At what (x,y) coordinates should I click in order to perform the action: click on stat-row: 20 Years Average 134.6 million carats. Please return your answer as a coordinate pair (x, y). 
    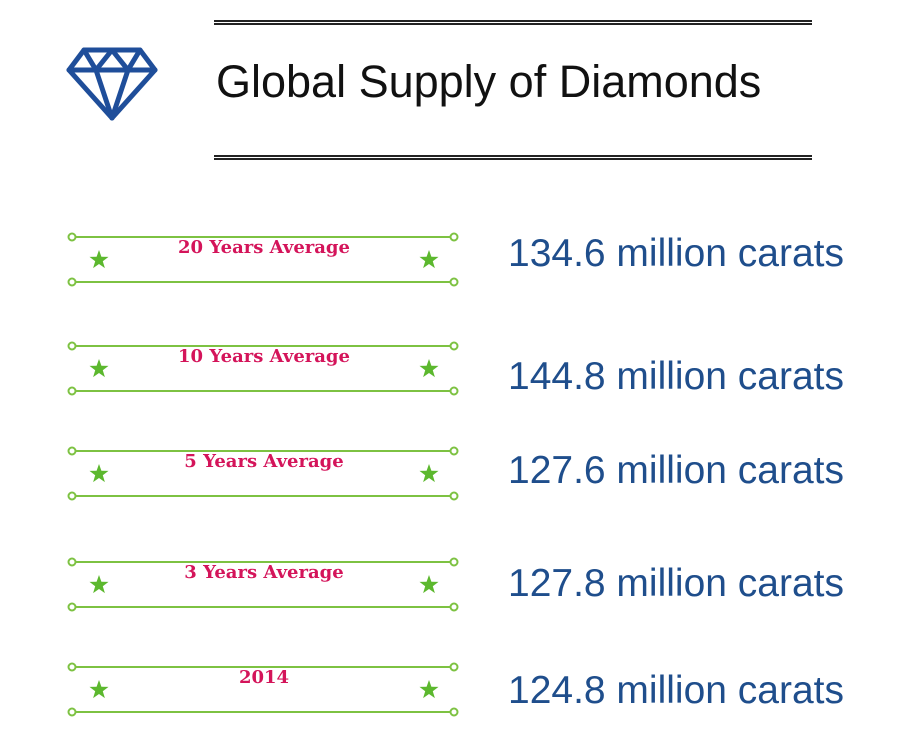
    Looking at the image, I should click on (450, 259).